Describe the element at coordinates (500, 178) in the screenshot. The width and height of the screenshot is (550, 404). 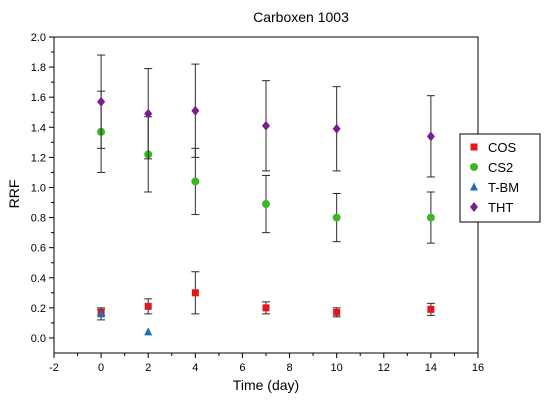
I see `legend: COS CS2 T-BM THT` at that location.